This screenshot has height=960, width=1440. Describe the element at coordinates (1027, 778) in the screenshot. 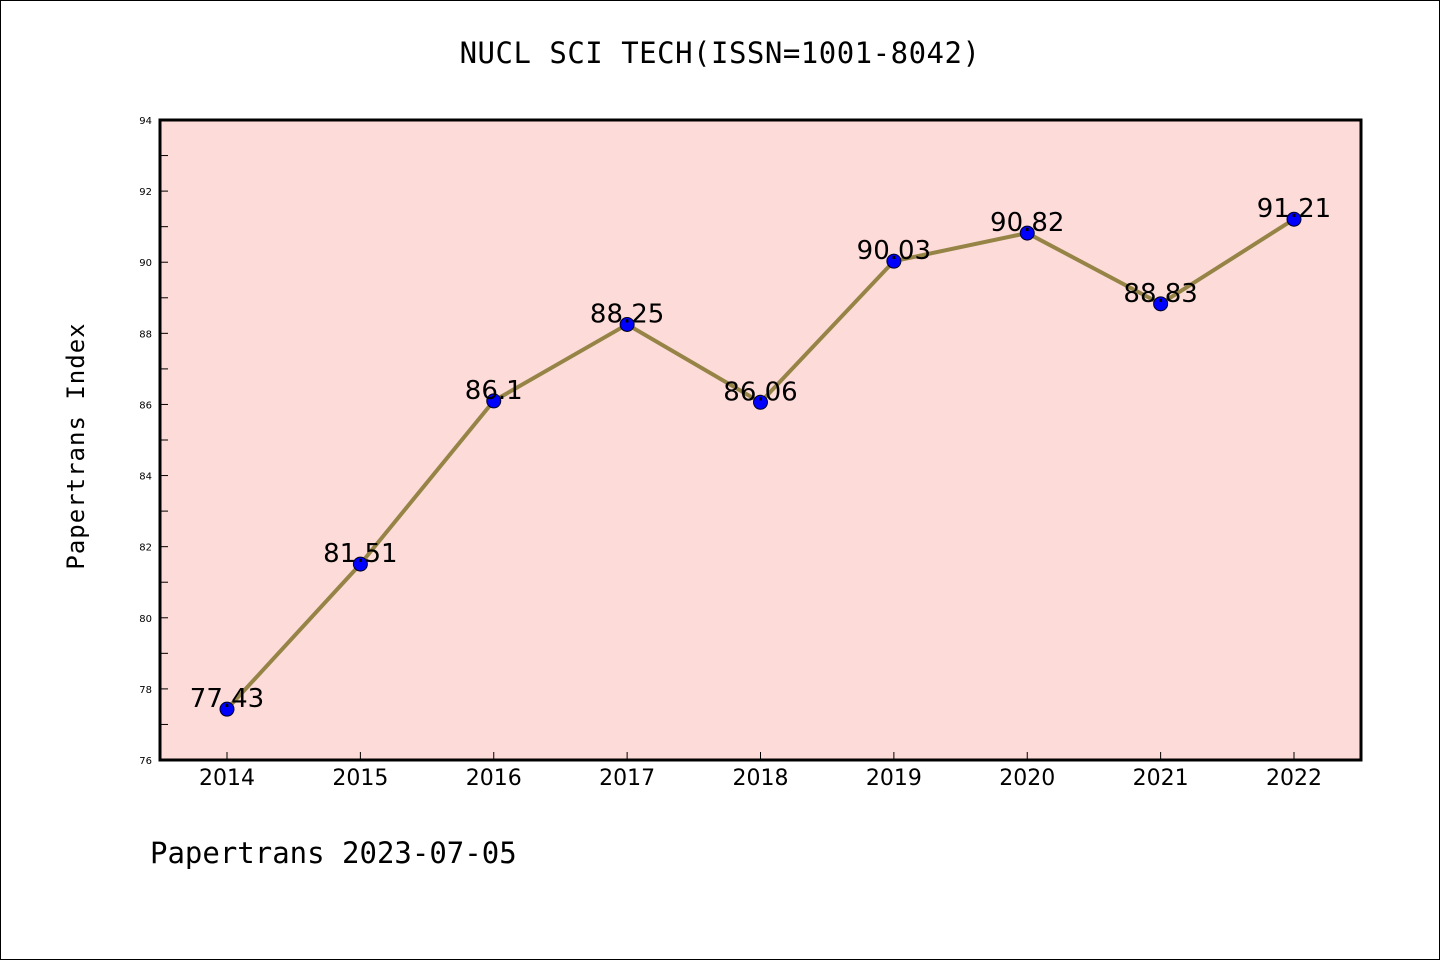

I see `x-tick-label: 2020` at that location.